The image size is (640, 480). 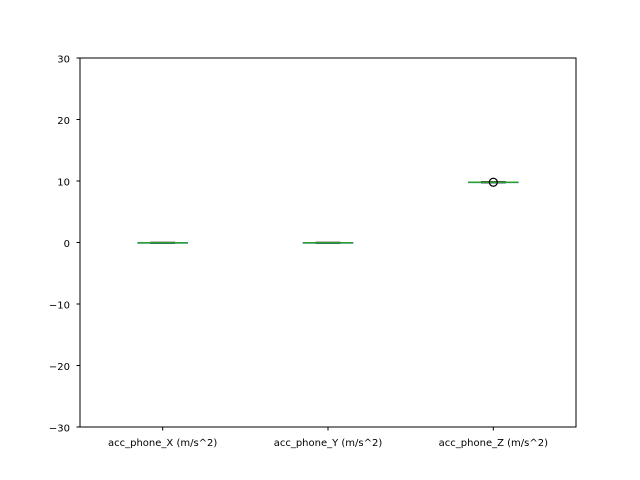 What do you see at coordinates (63, 121) in the screenshot?
I see `y-tick-label: 20` at bounding box center [63, 121].